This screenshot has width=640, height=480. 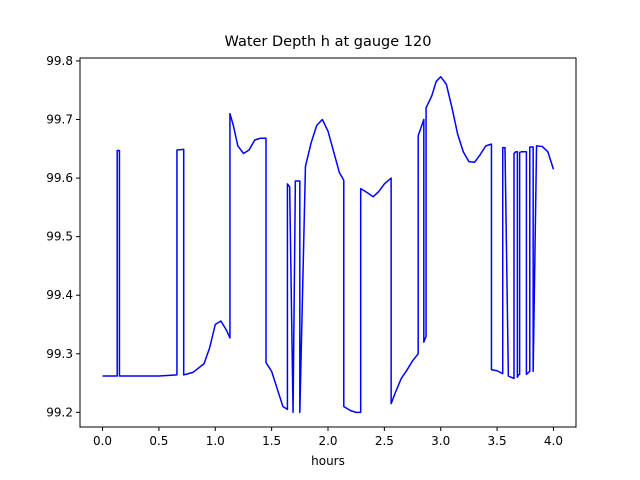 I want to click on x-tick-label: 1.0, so click(x=215, y=441).